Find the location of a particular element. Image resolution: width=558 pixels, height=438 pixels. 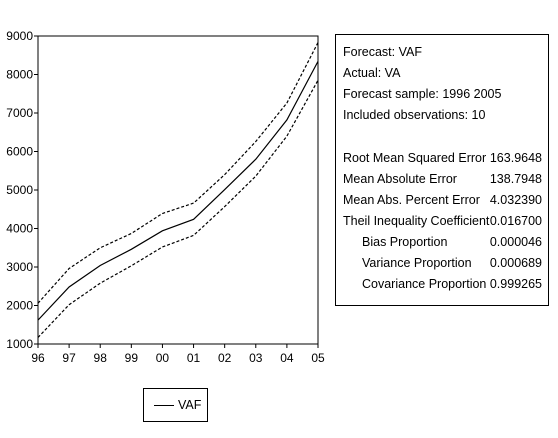

legend-label: VAF is located at coordinates (190, 405).